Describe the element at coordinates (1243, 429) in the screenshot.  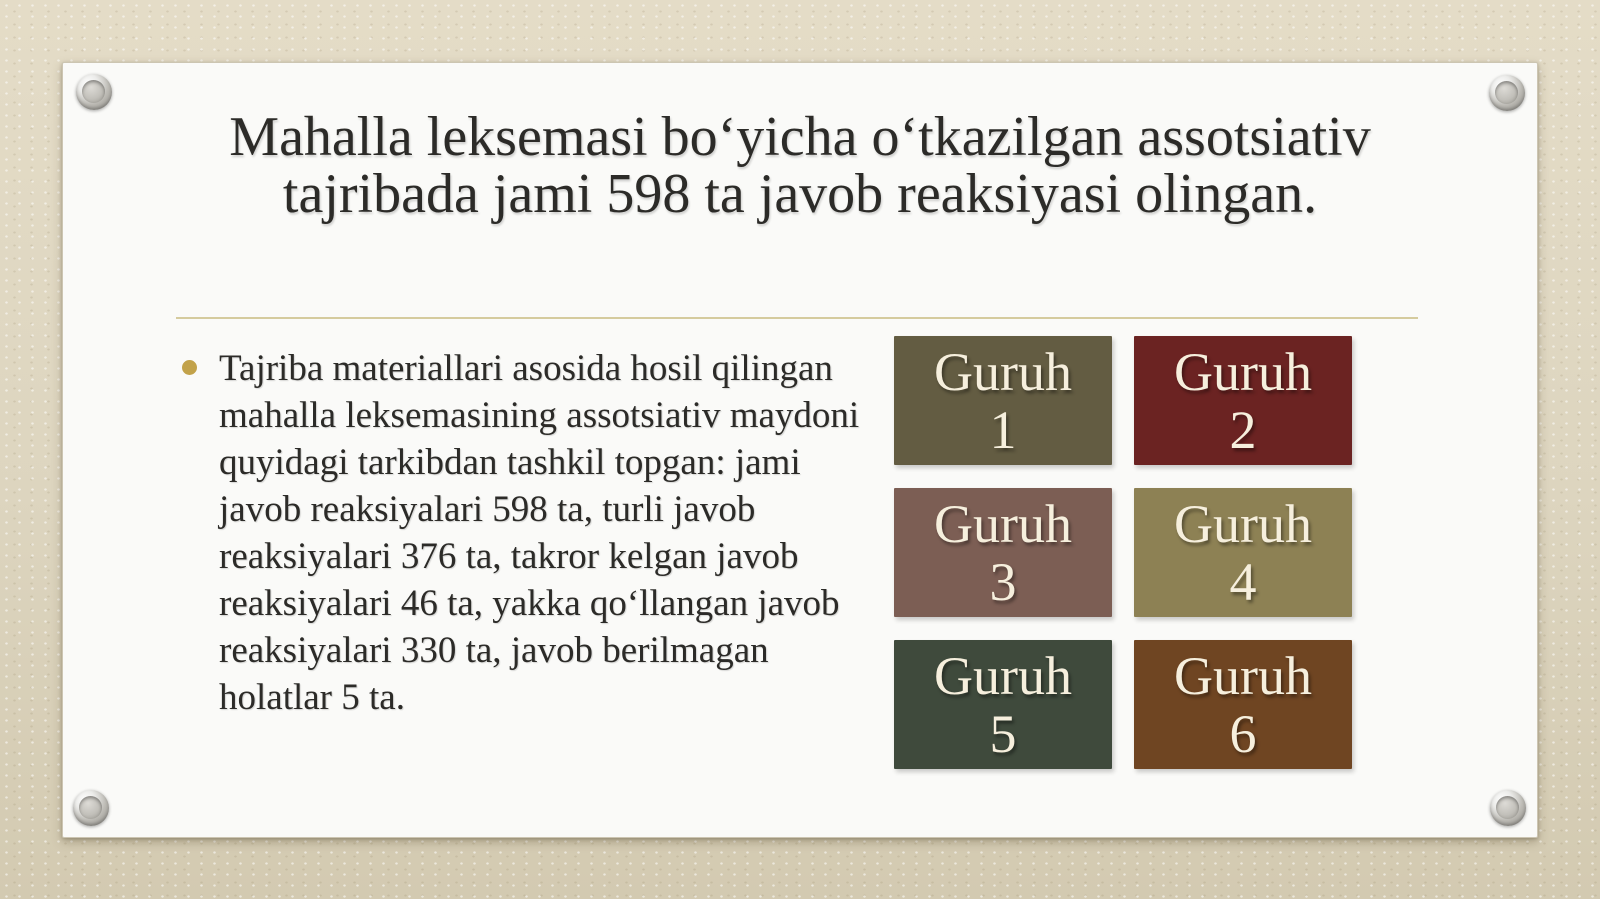
I see `group-number: 2` at that location.